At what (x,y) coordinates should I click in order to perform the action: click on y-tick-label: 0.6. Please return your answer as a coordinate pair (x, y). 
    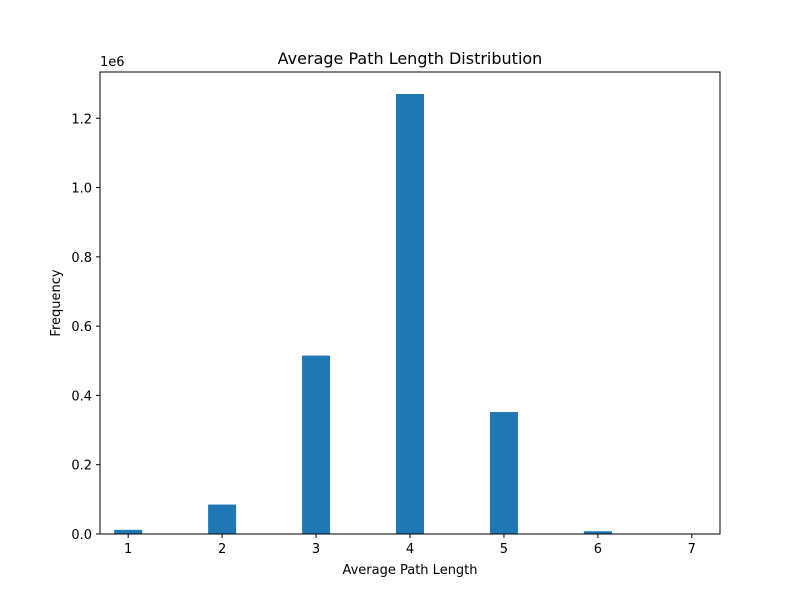
    Looking at the image, I should click on (81, 327).